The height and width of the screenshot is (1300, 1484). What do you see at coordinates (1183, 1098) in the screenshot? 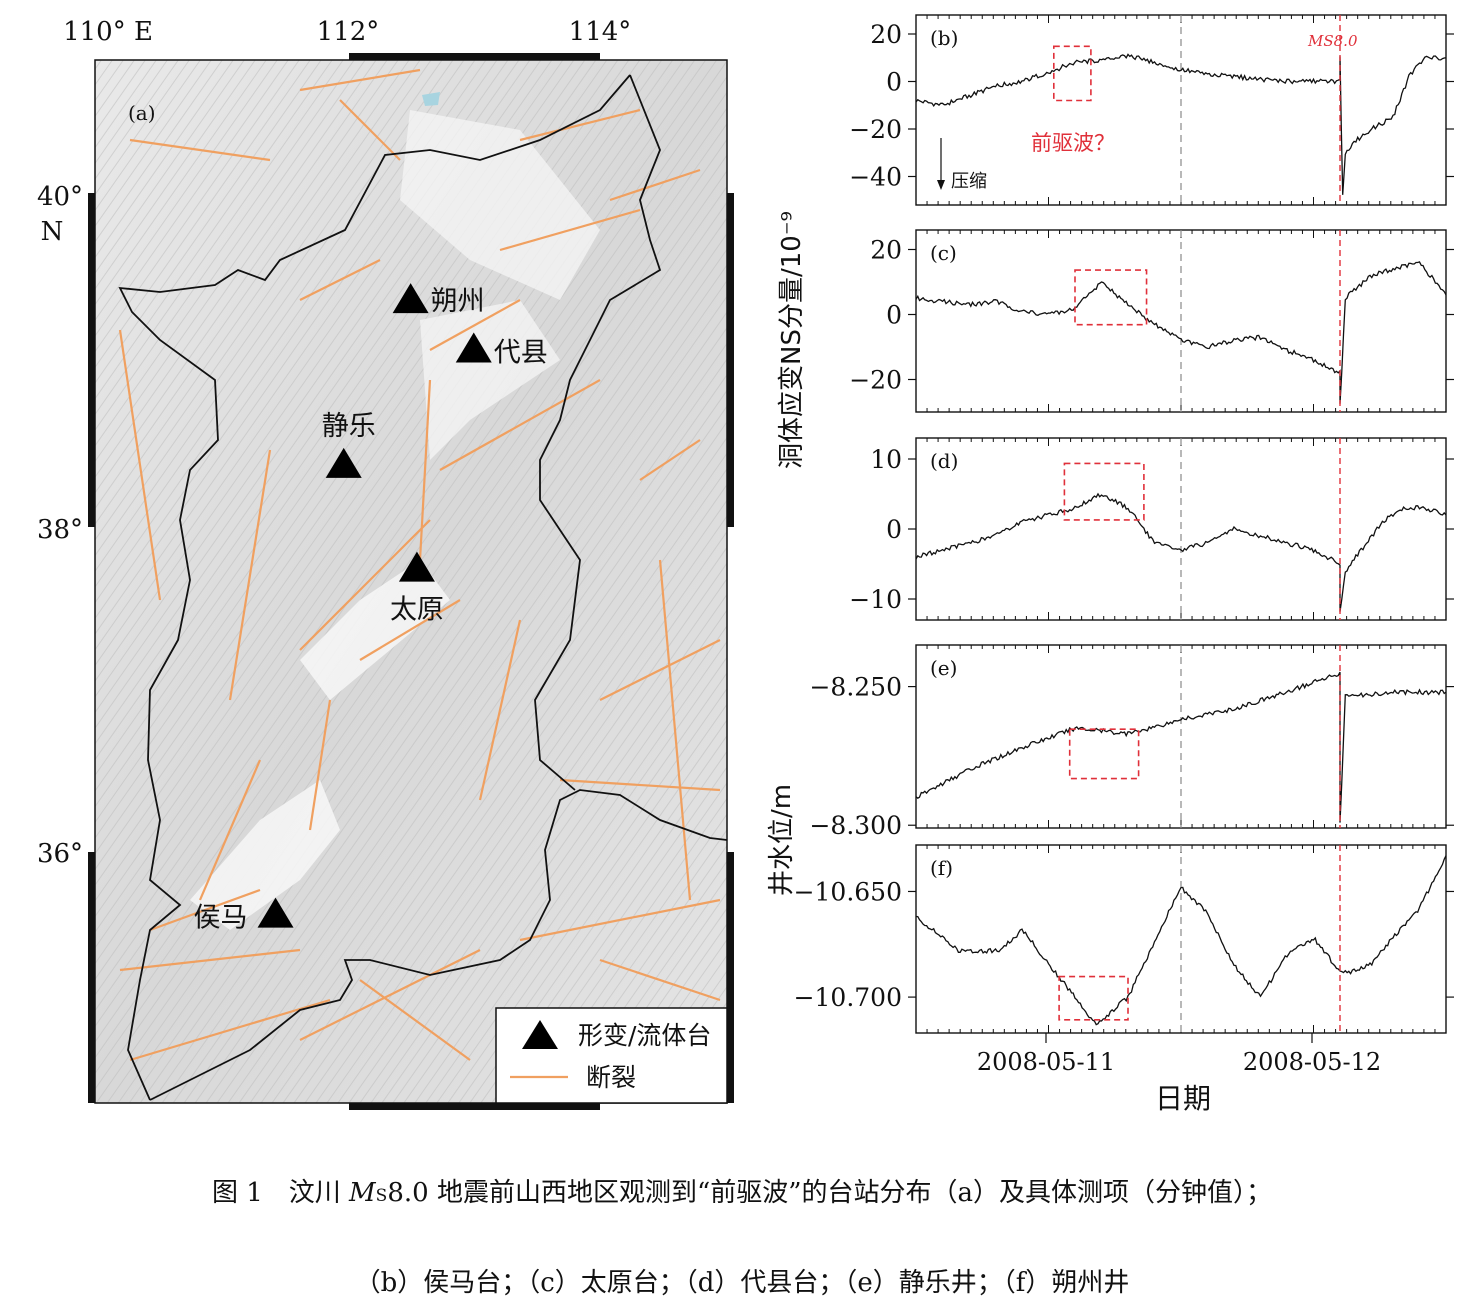
I see `x-axis-title: 日期` at bounding box center [1183, 1098].